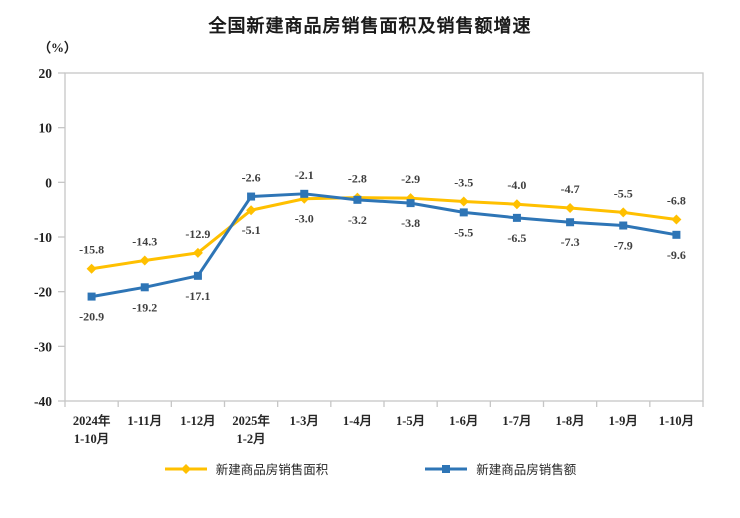  Describe the element at coordinates (91, 250) in the screenshot. I see `sales-area-data-label: -15.8` at that location.